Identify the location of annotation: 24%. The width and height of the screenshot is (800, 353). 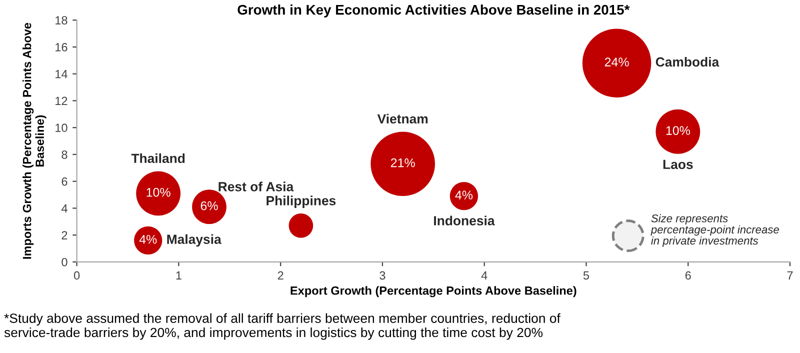
(616, 62).